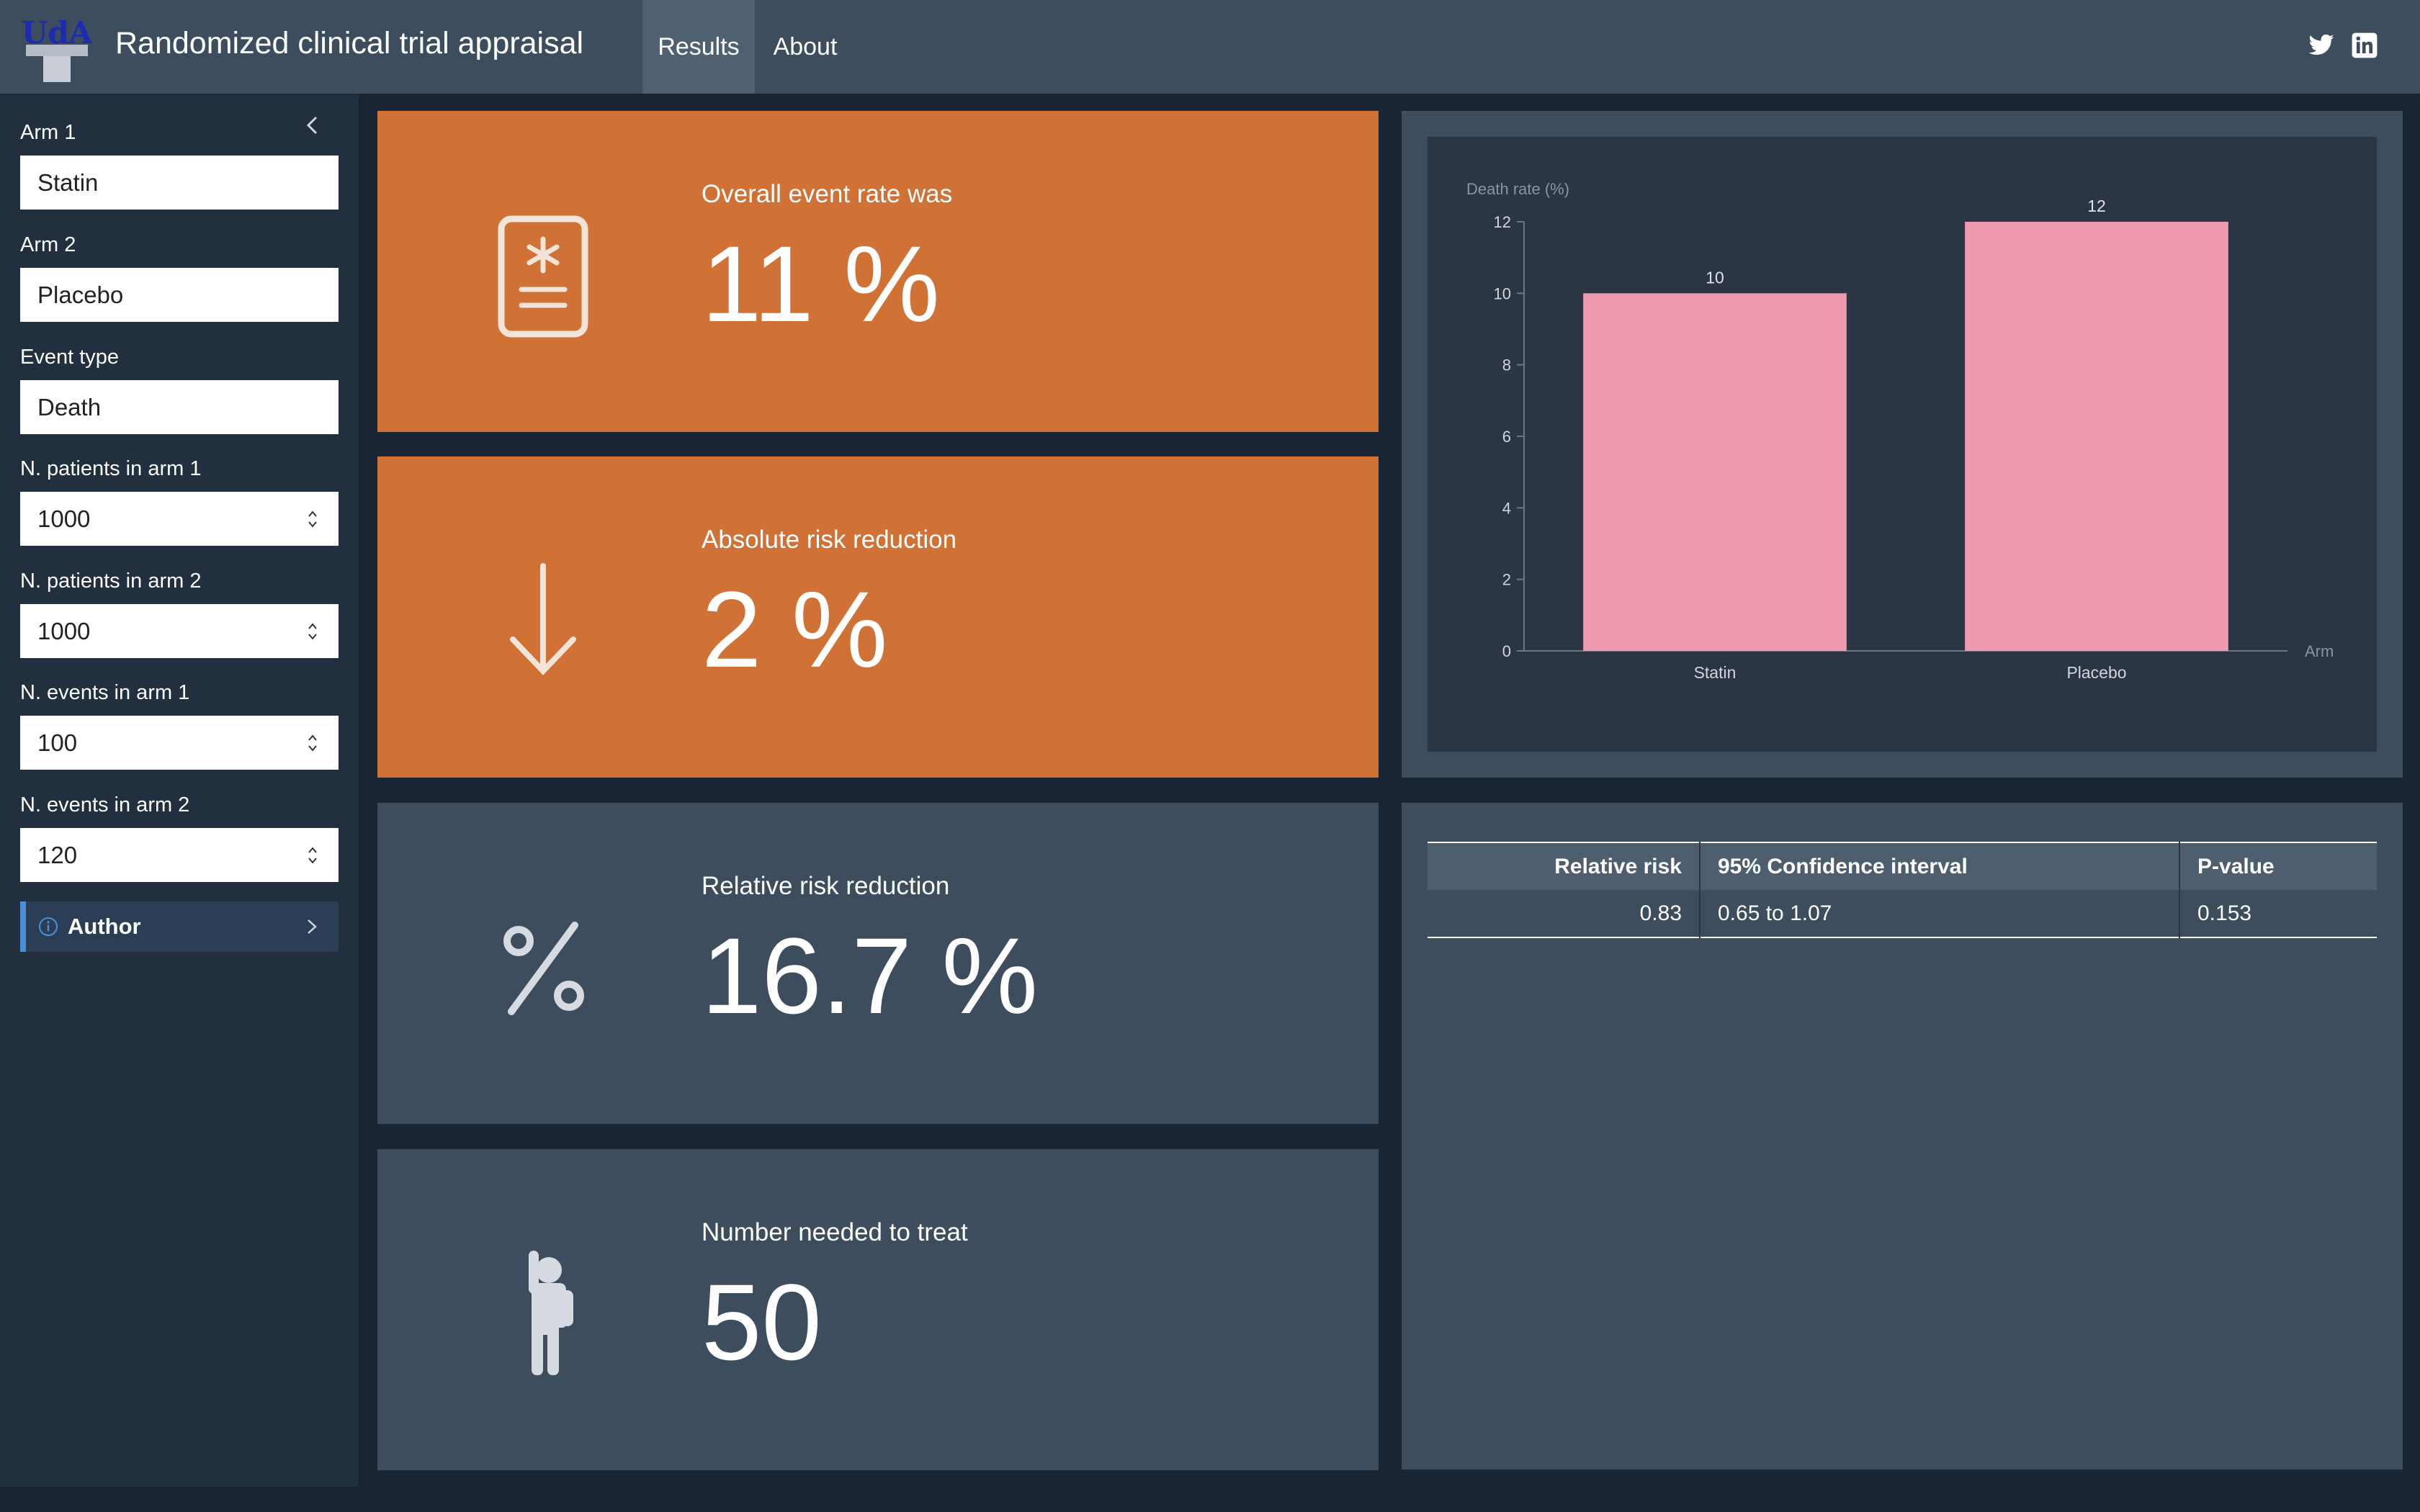 The height and width of the screenshot is (1512, 2420). What do you see at coordinates (1506, 580) in the screenshot?
I see `y-tick-label: 2` at bounding box center [1506, 580].